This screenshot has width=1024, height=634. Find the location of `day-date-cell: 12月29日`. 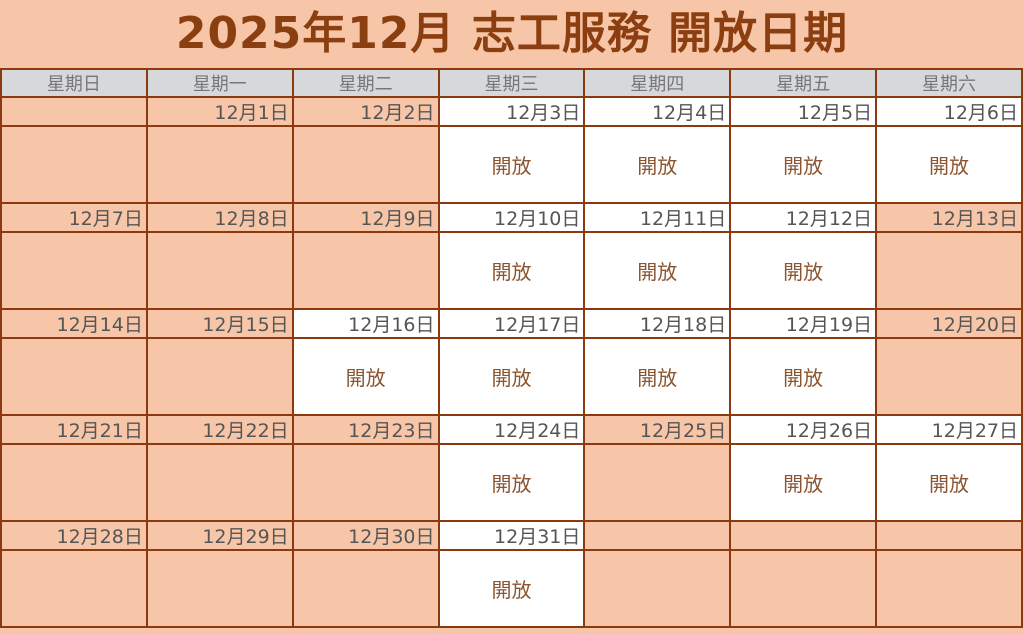

day-date-cell: 12月29日 is located at coordinates (219, 535).